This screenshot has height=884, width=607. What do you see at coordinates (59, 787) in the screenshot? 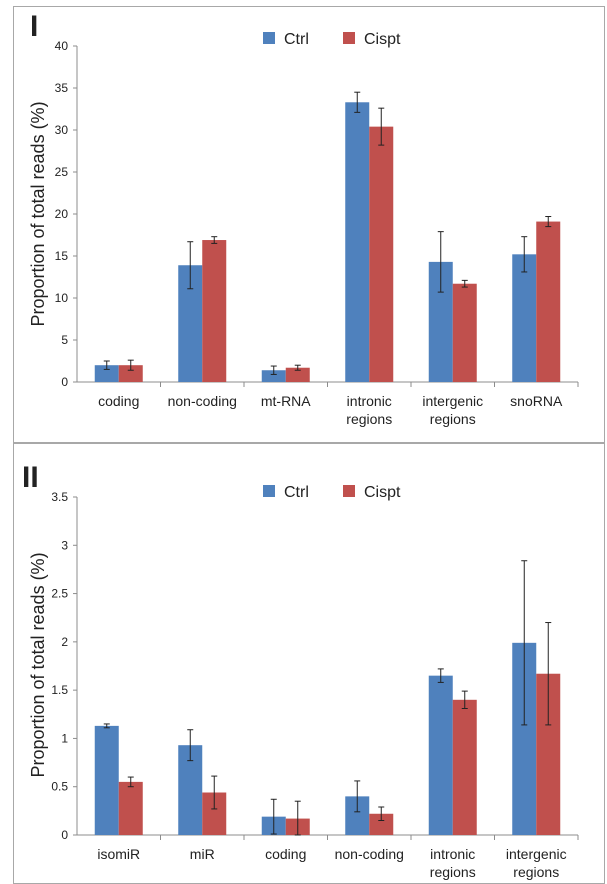
I see `y-tick-label: 0.5` at bounding box center [59, 787].